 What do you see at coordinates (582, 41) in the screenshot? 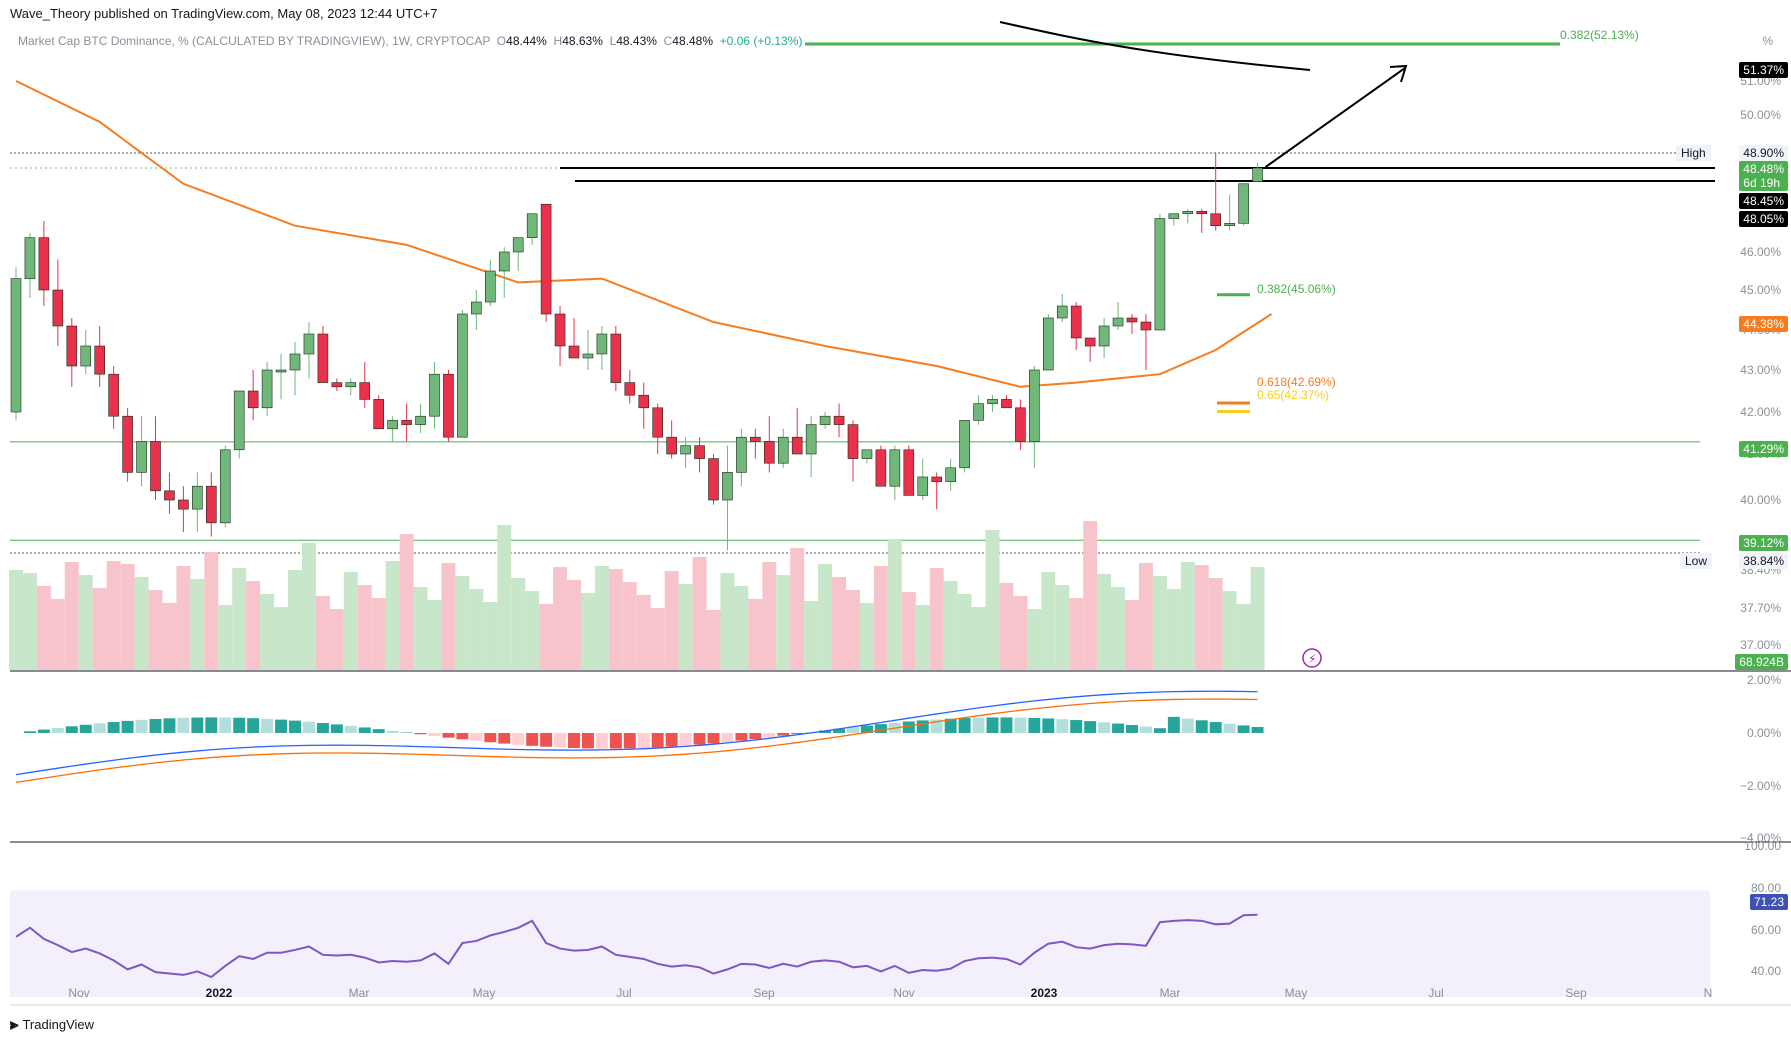
I see `high-value: 48.63%` at bounding box center [582, 41].